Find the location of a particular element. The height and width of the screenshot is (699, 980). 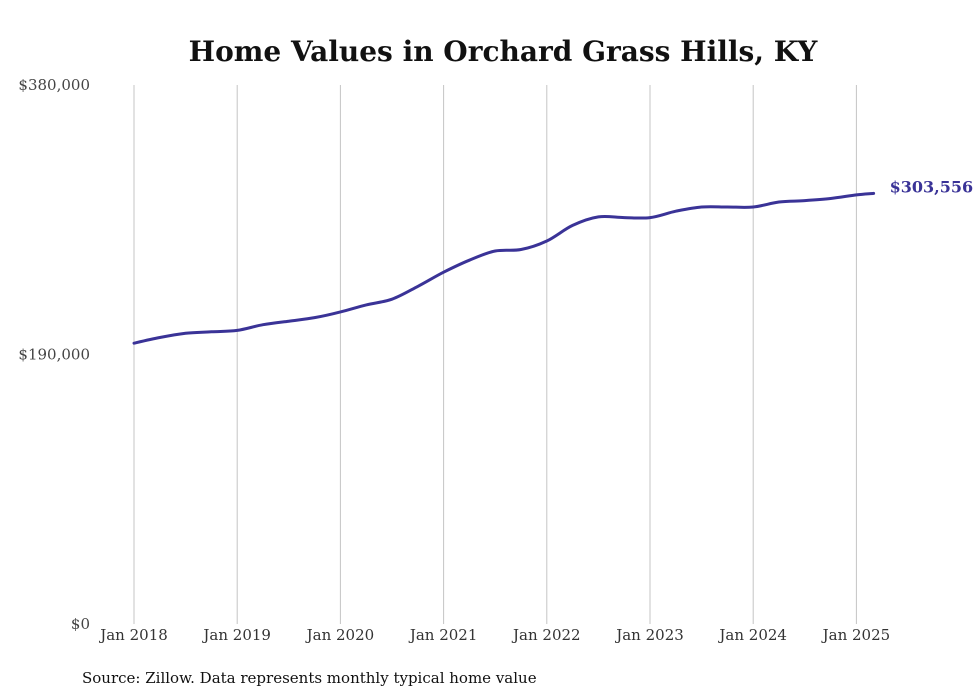

y-tick-label: $190,000 is located at coordinates (54, 355).